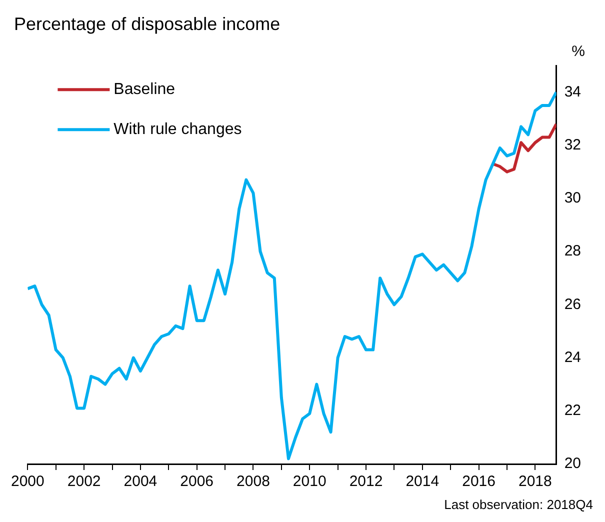  I want to click on y-tick-label: 26, so click(573, 304).